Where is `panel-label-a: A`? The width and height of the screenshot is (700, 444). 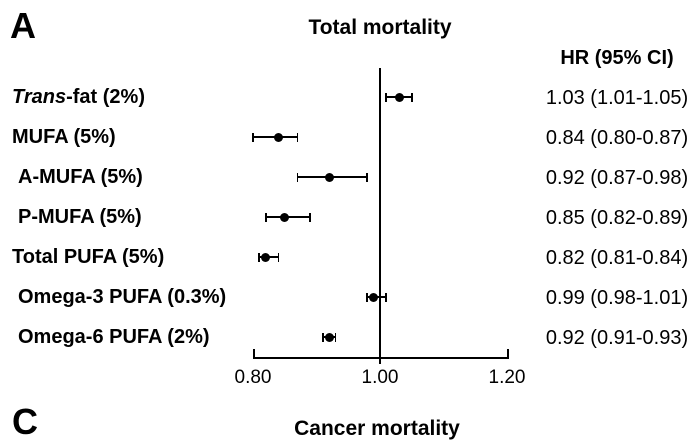 panel-label-a: A is located at coordinates (23, 25).